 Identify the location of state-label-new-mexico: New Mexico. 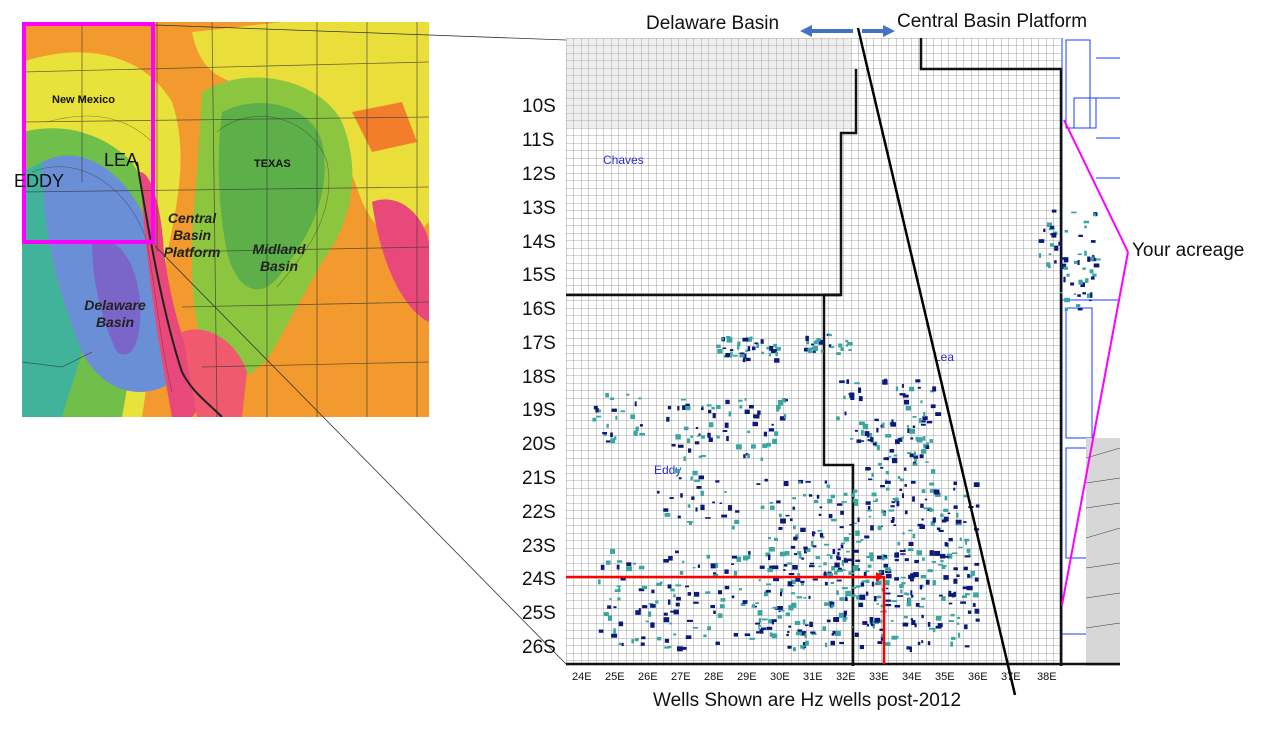
(83, 100).